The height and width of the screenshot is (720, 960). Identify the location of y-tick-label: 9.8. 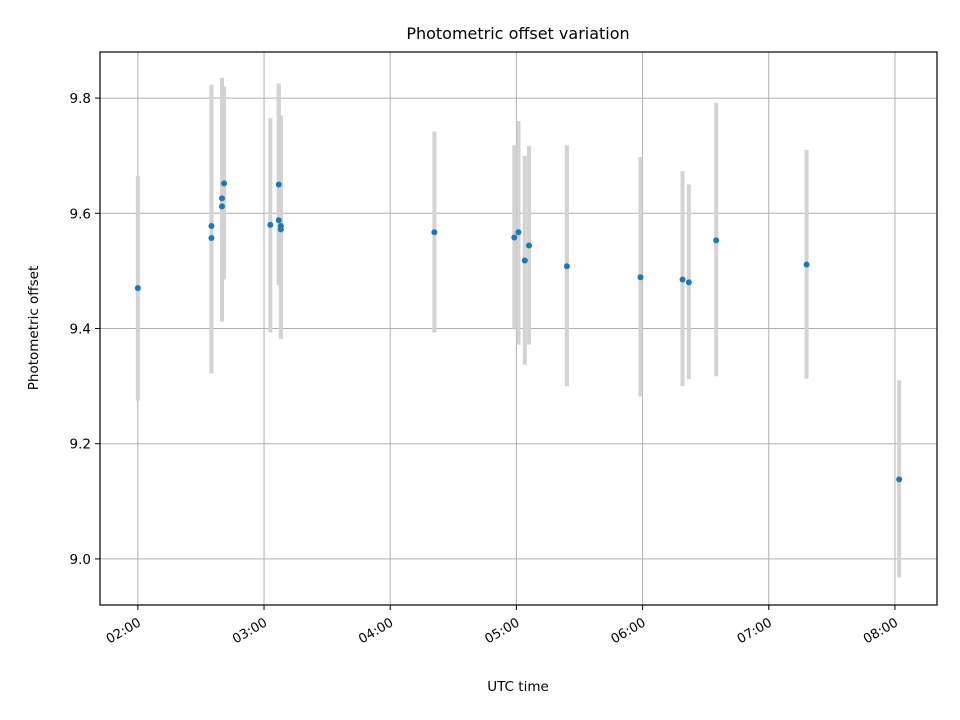
(80, 99).